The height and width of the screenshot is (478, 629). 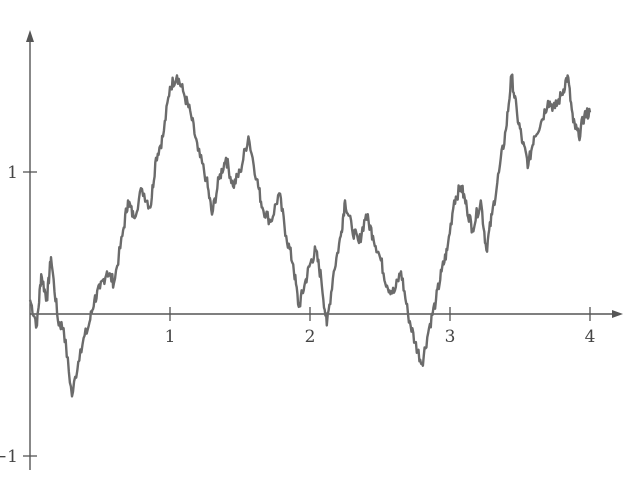 What do you see at coordinates (30, 250) in the screenshot?
I see `y-axis` at bounding box center [30, 250].